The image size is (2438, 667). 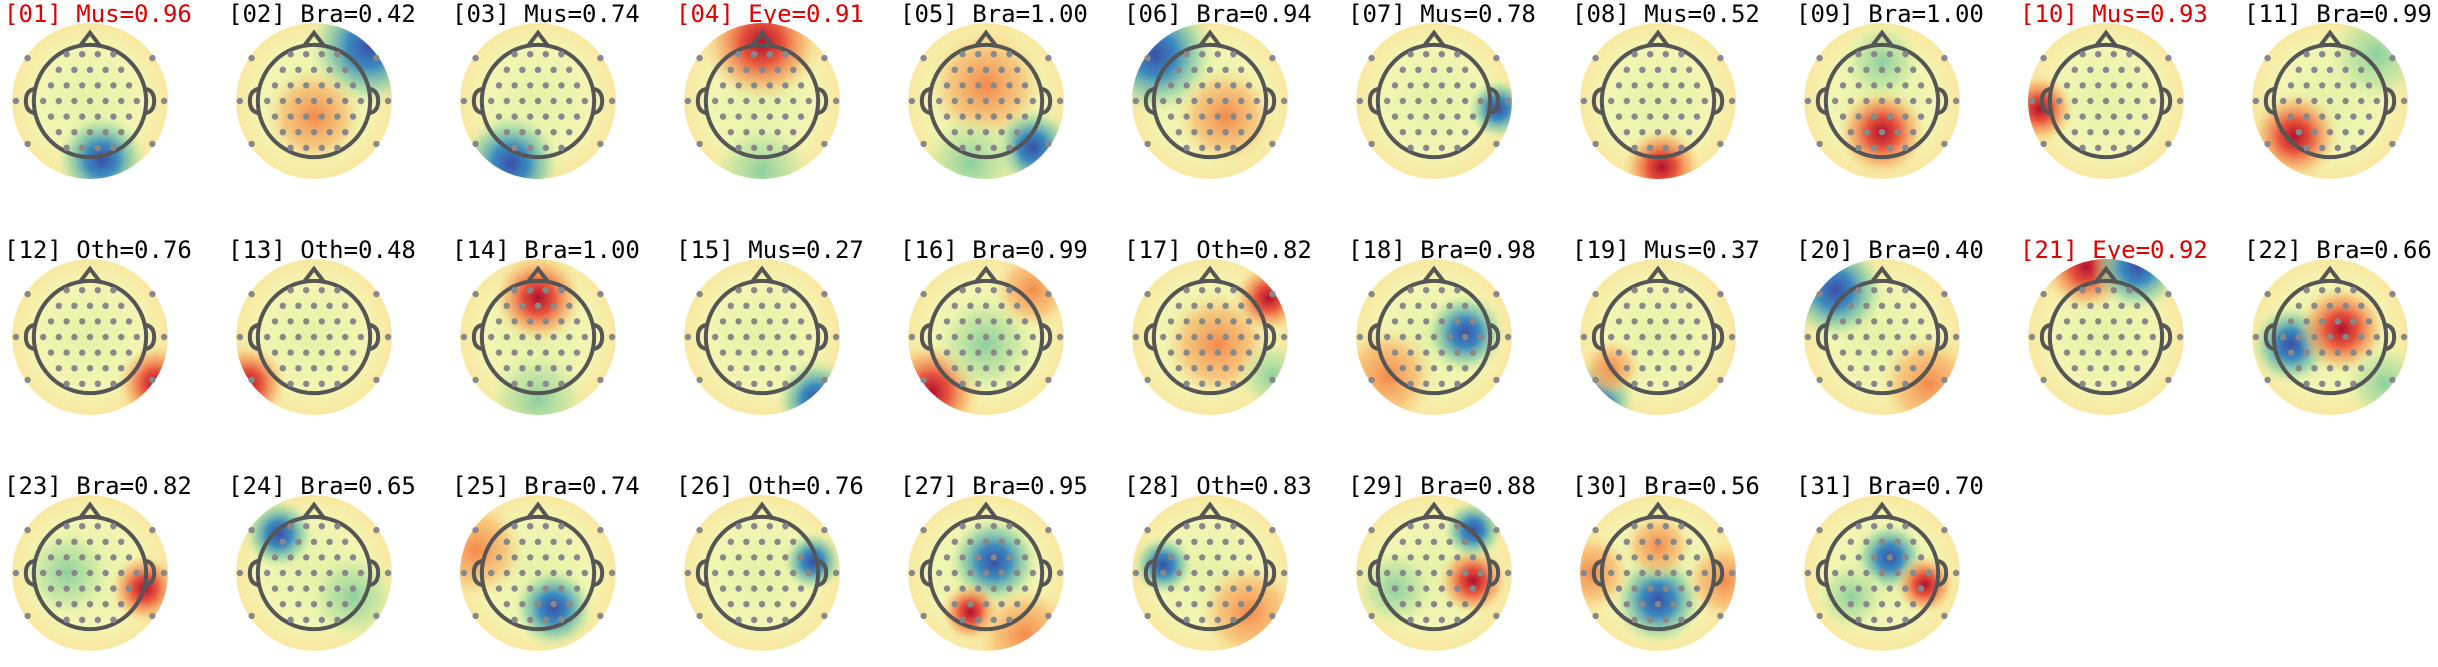 What do you see at coordinates (994, 250) in the screenshot?
I see `panel-label: [16] Bra=0.99` at bounding box center [994, 250].